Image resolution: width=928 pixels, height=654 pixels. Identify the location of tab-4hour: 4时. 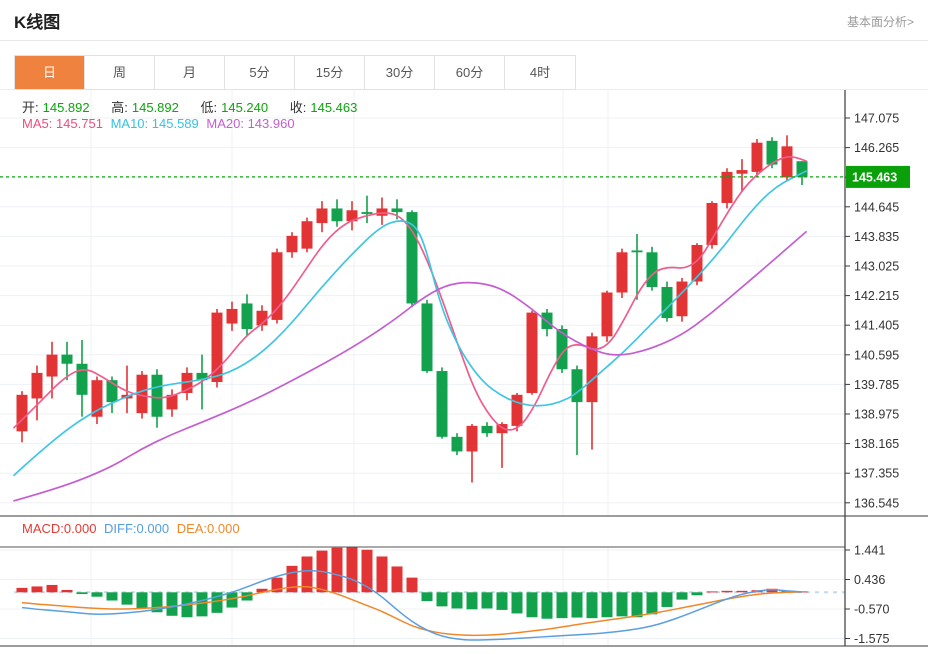
(540, 72).